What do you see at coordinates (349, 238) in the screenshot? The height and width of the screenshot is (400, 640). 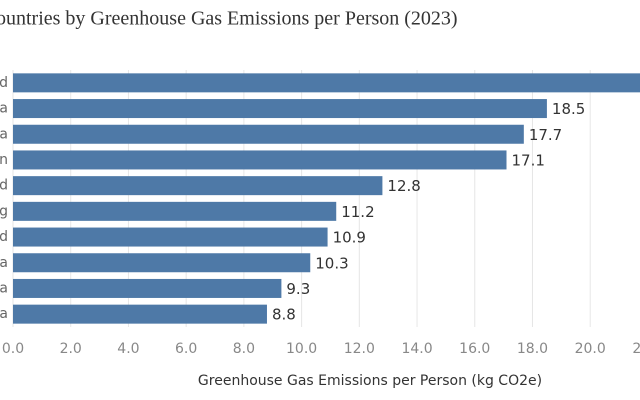 I see `value-label: 10.9` at bounding box center [349, 238].